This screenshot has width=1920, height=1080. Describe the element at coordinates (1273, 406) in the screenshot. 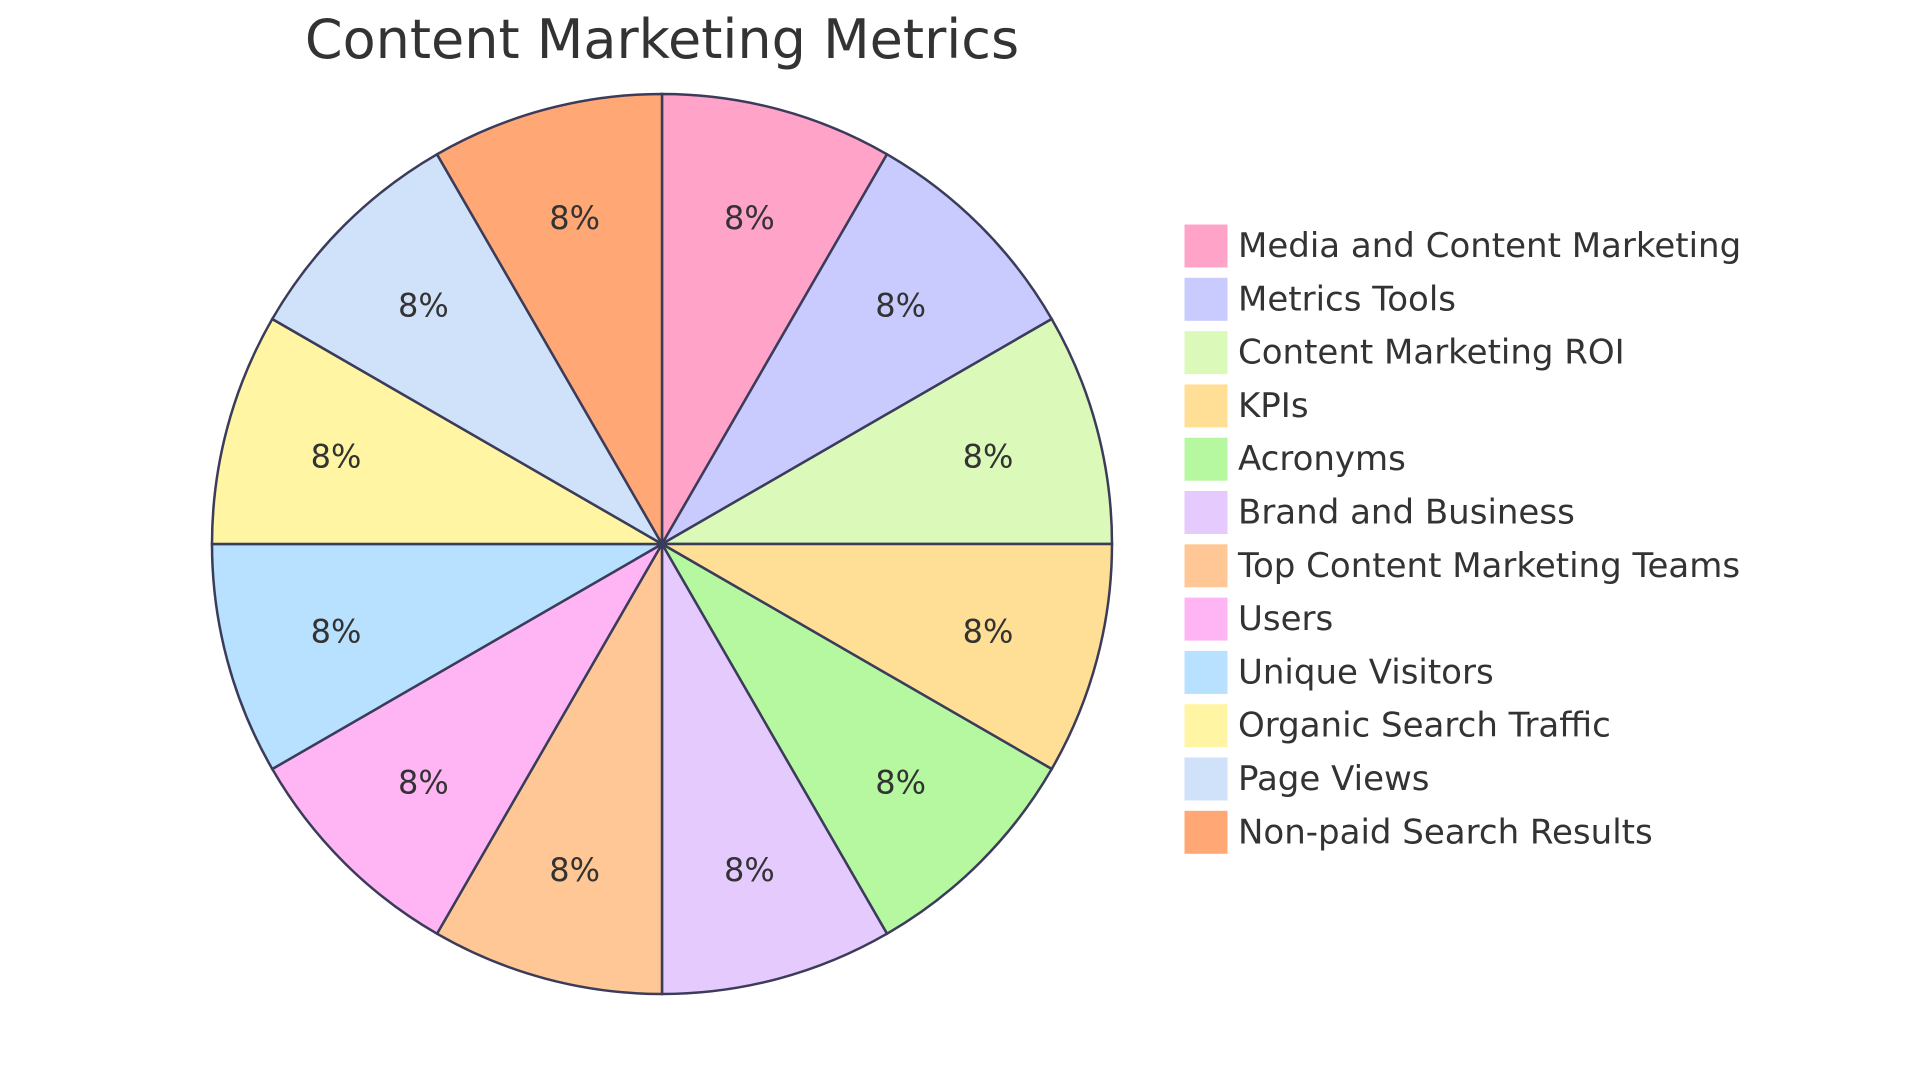

I see `legend-label: KPIs` at that location.